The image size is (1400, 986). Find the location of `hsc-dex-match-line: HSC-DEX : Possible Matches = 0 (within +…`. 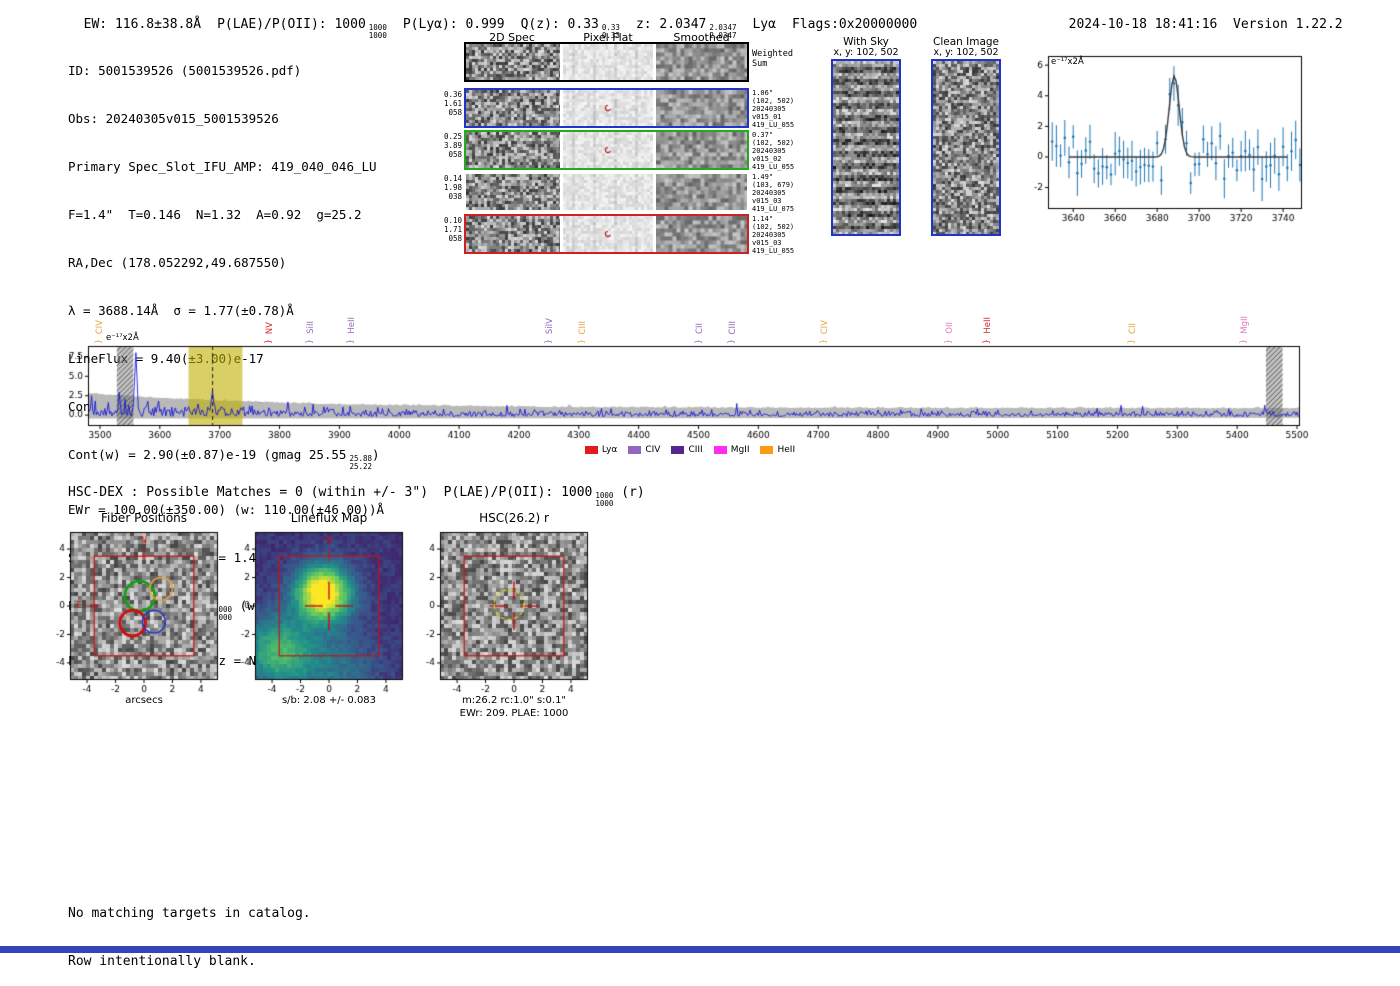

hsc-dex-match-line: HSC-DEX : Possible Matches = 0 (within +… is located at coordinates (356, 496).